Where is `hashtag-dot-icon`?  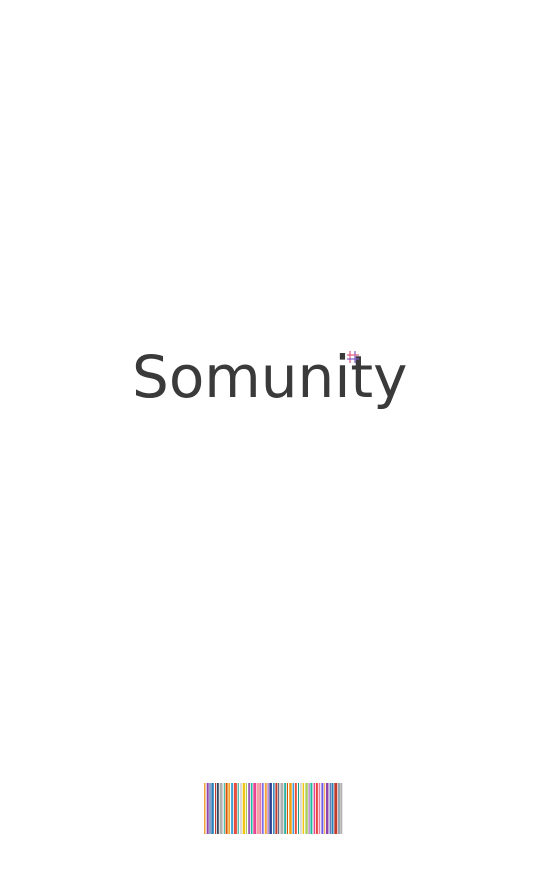
hashtag-dot-icon is located at coordinates (353, 357).